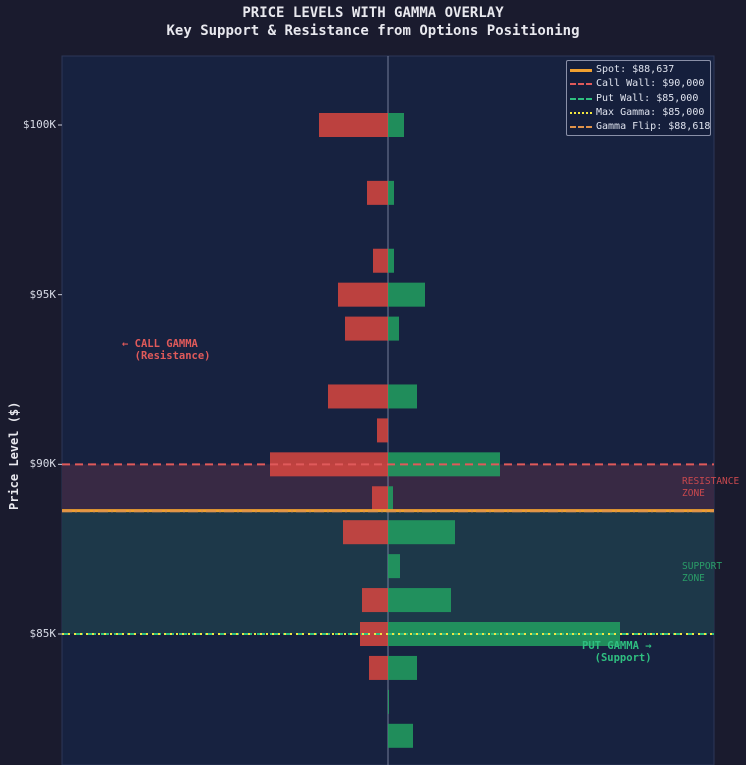 The height and width of the screenshot is (765, 746). I want to click on legend-label: Gamma Flip: $88,618, so click(653, 127).